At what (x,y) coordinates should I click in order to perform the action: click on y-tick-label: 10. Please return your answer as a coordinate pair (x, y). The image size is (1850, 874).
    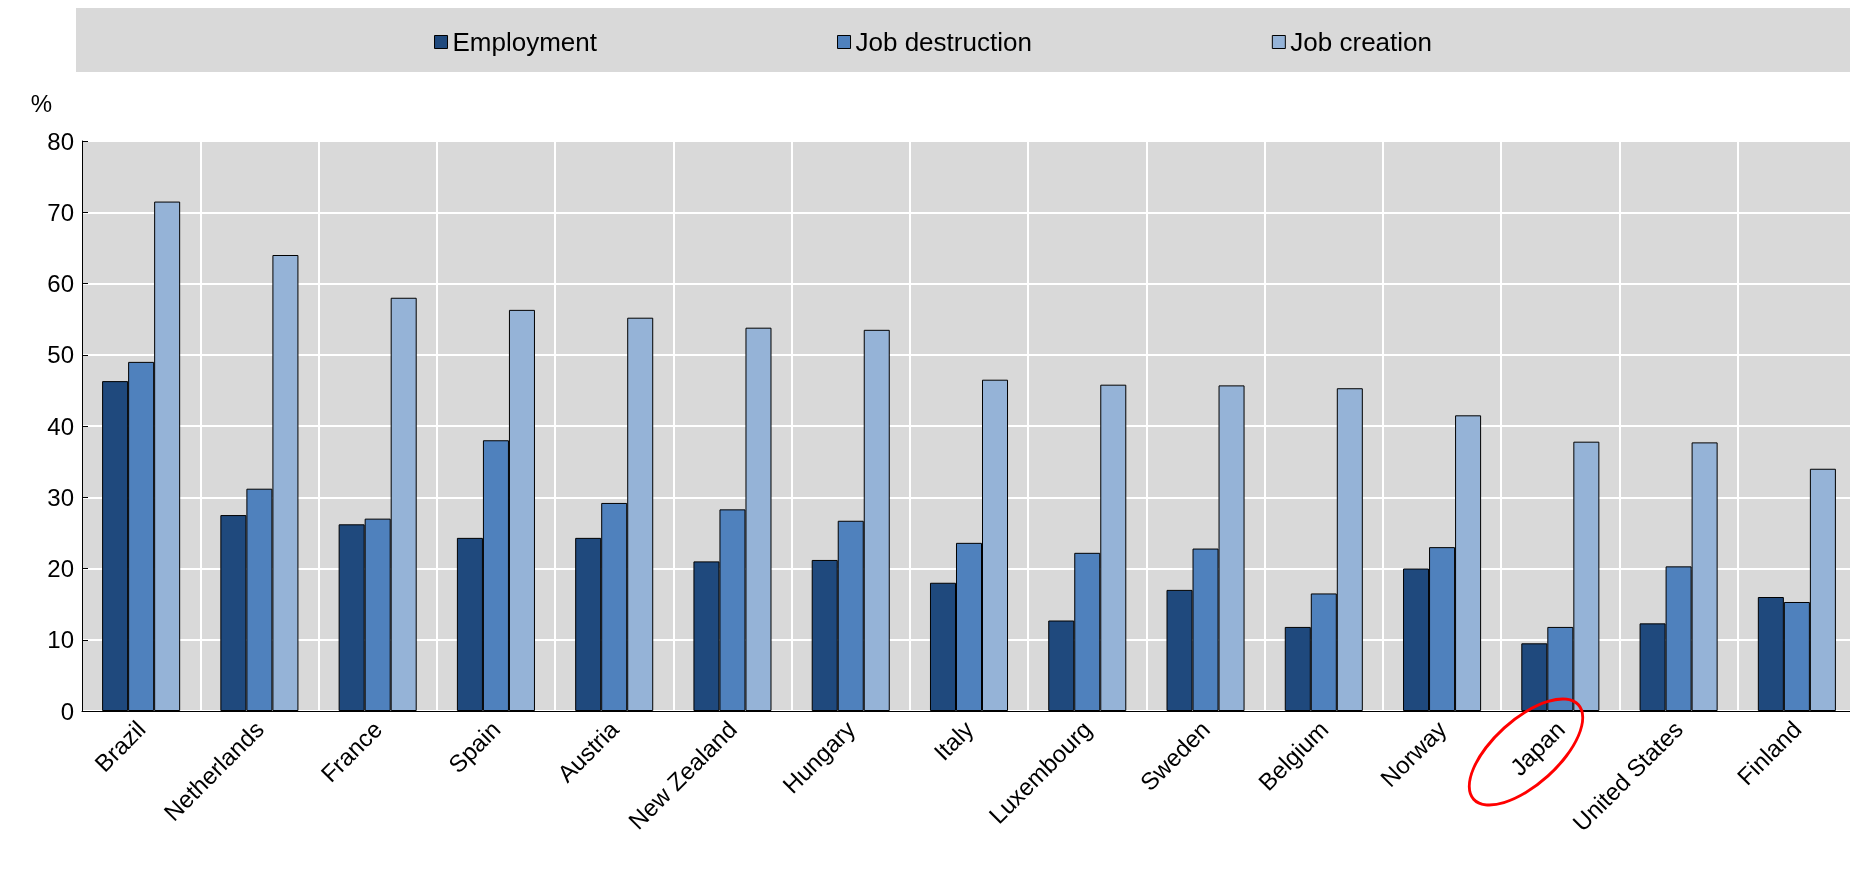
    Looking at the image, I should click on (60, 640).